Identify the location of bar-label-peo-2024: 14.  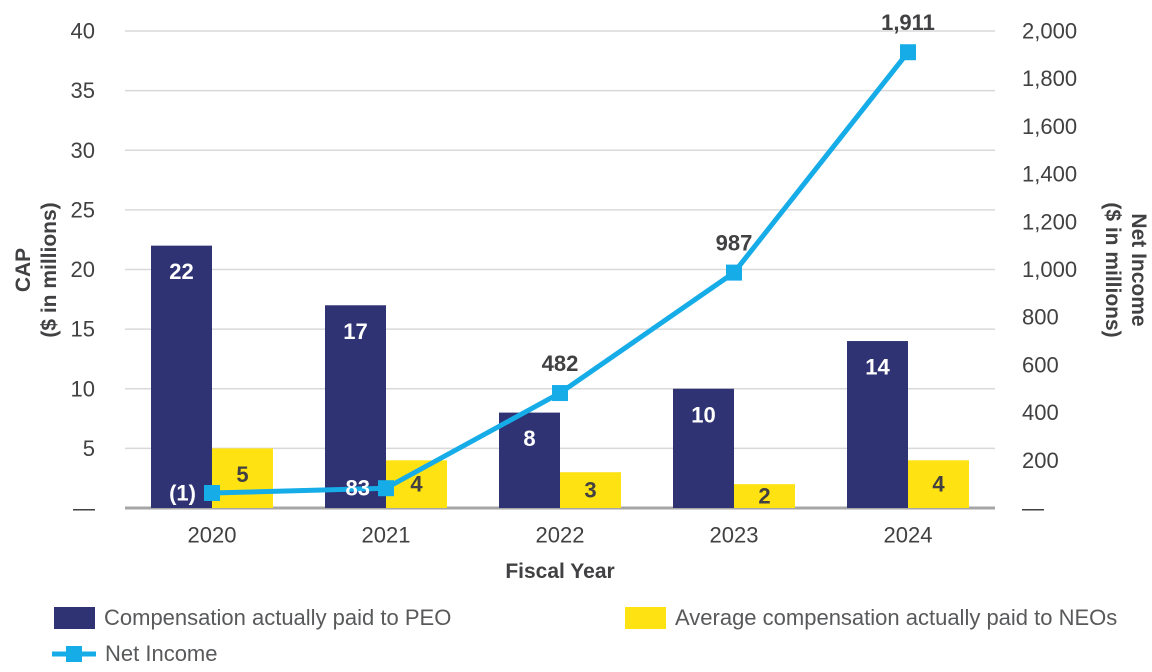
(877, 367).